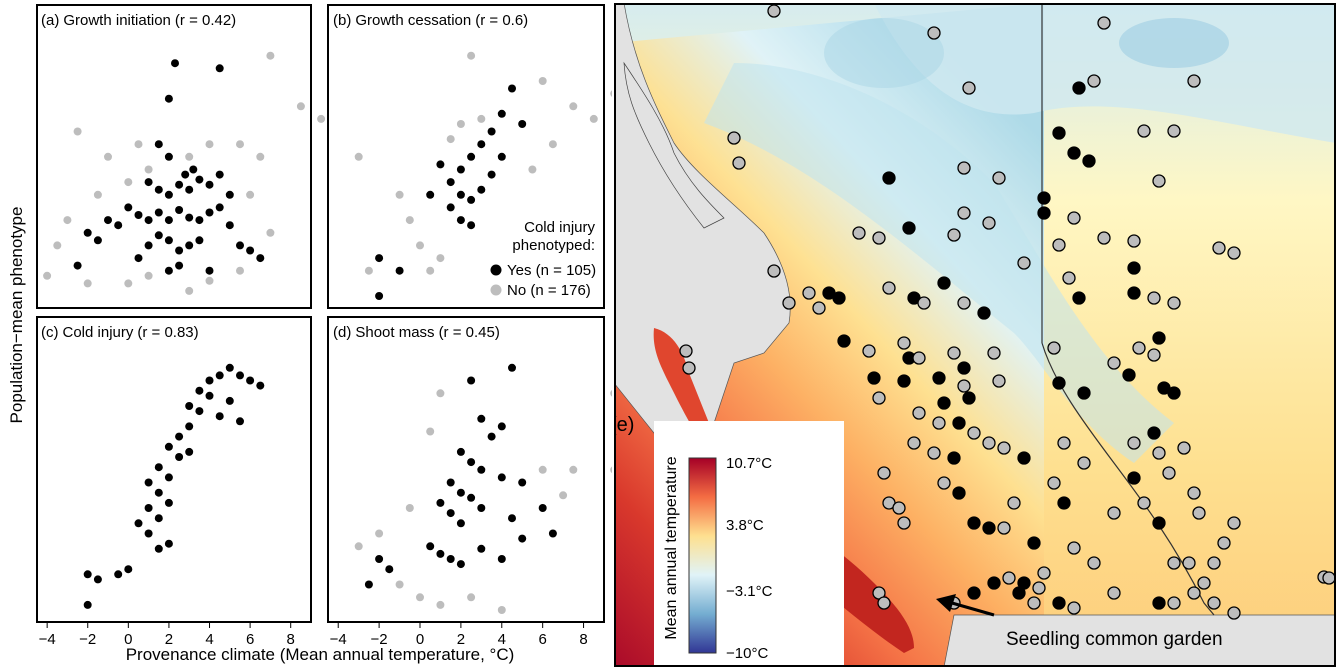 This screenshot has width=1338, height=669. Describe the element at coordinates (469, 332) in the screenshot. I see `panel-d-r: (r = 0.45)` at that location.